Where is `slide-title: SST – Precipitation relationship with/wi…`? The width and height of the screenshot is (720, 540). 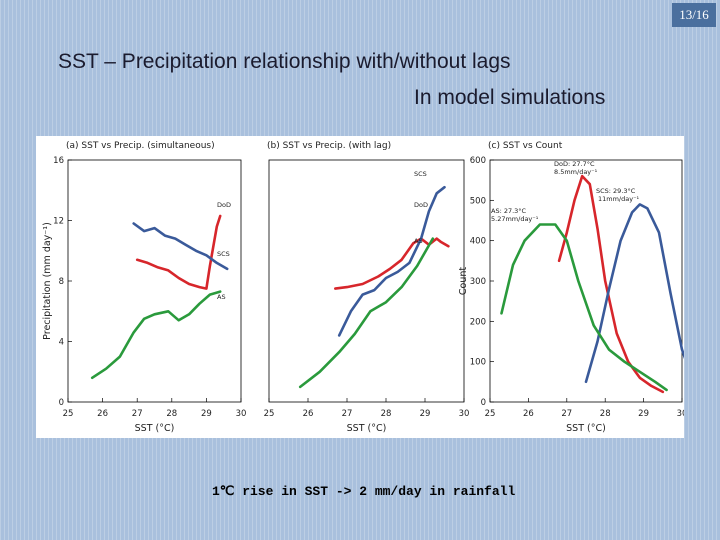
slide-title: SST – Precipitation relationship with/wi… is located at coordinates (284, 61).